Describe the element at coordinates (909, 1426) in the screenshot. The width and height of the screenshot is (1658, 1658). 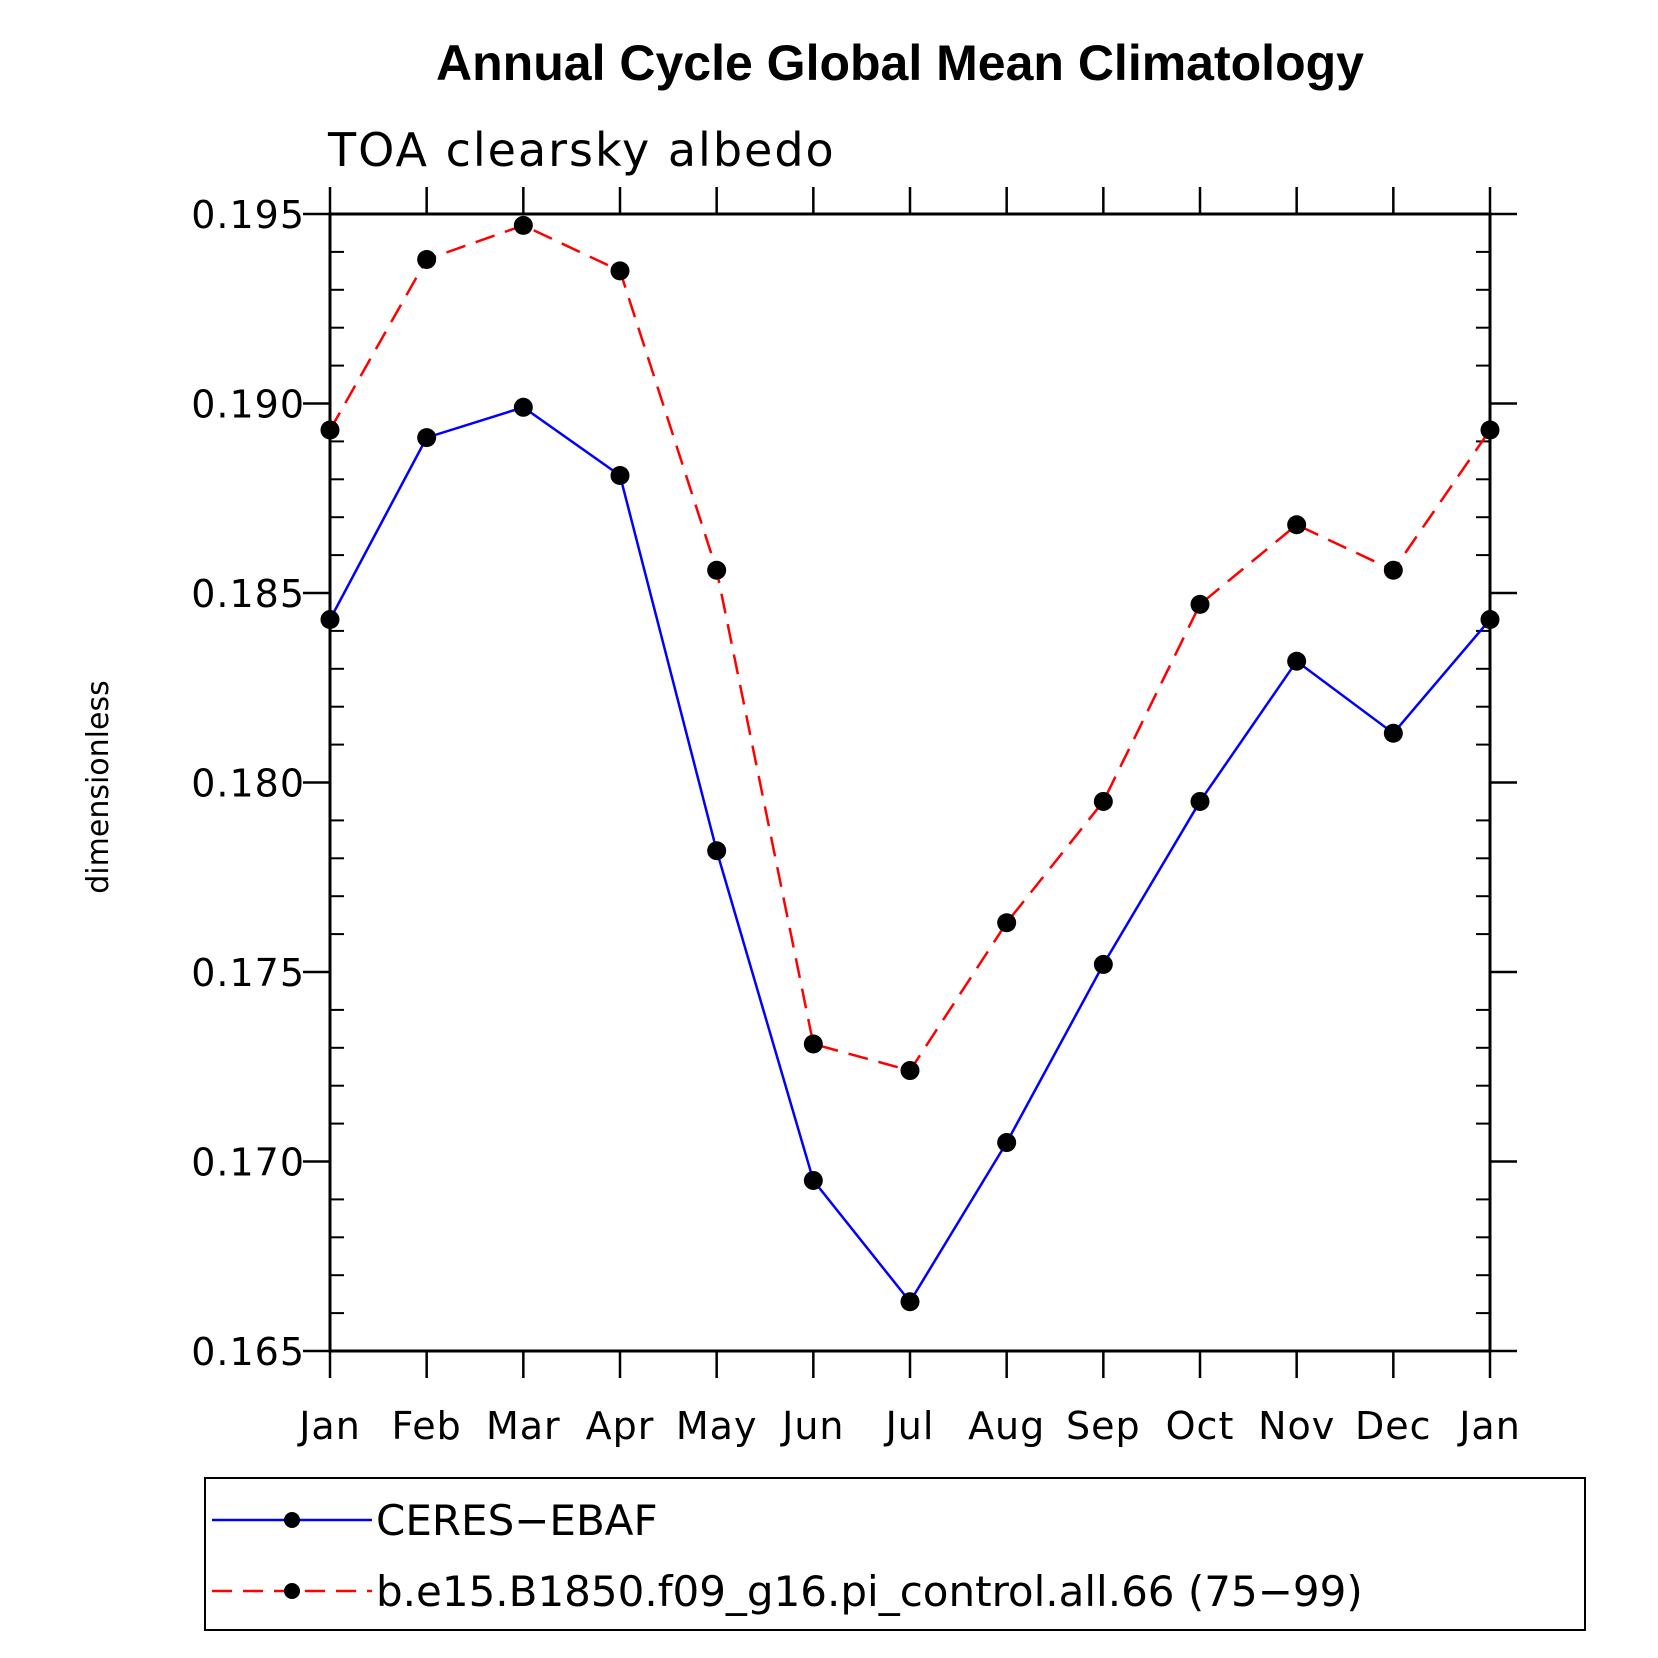
I see `x-tick-label: Jul` at that location.